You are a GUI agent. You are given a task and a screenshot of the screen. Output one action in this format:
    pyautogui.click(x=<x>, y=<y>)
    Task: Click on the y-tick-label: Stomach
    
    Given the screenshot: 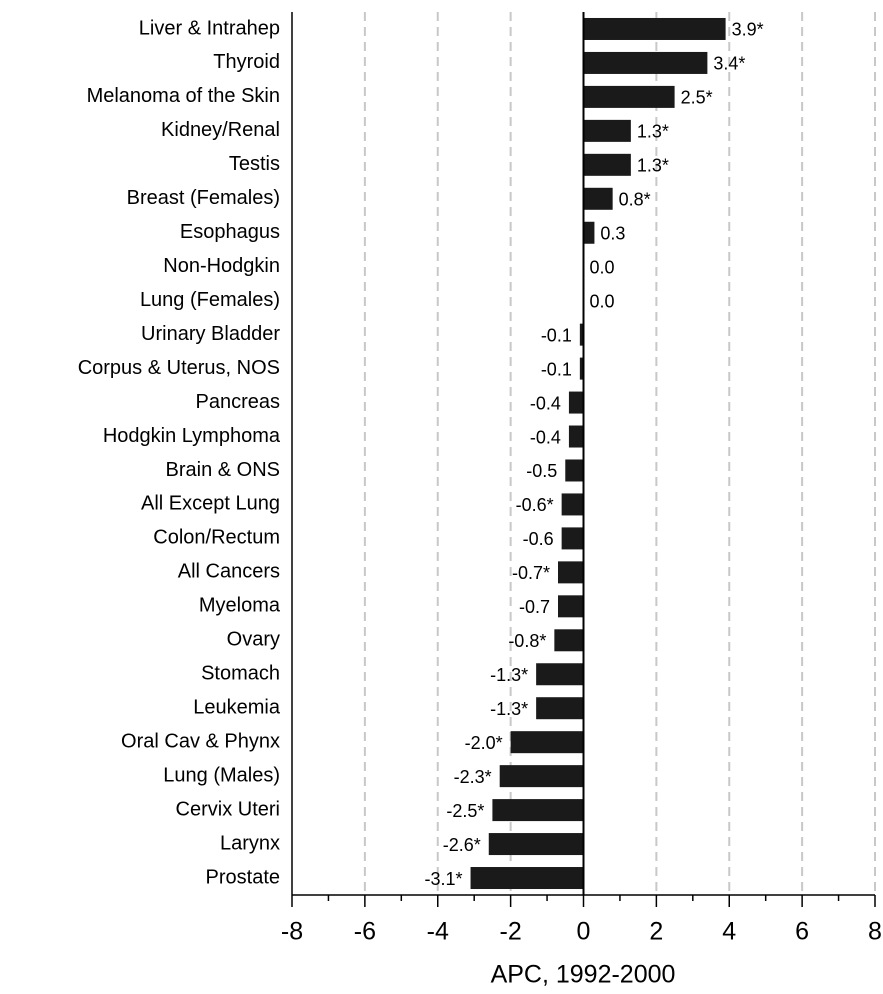 What is the action you would take?
    pyautogui.click(x=240, y=674)
    